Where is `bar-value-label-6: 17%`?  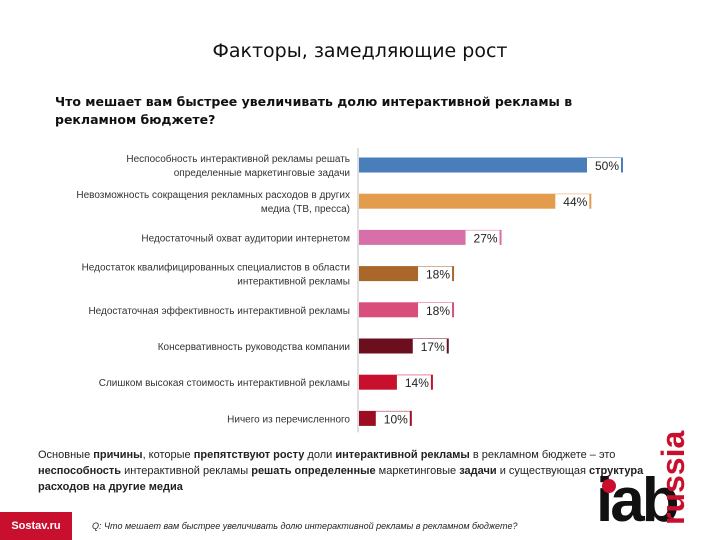
bar-value-label-6: 17% is located at coordinates (433, 347).